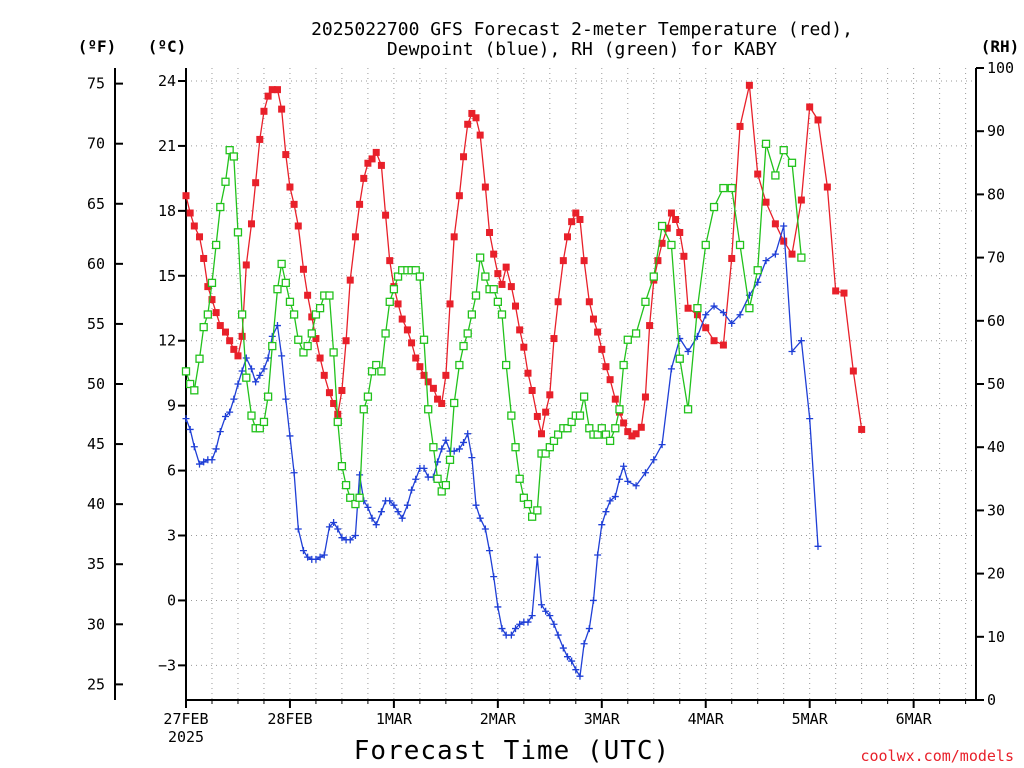 The height and width of the screenshot is (768, 1024). What do you see at coordinates (996, 384) in the screenshot?
I see `rh-tick-label: 50` at bounding box center [996, 384].